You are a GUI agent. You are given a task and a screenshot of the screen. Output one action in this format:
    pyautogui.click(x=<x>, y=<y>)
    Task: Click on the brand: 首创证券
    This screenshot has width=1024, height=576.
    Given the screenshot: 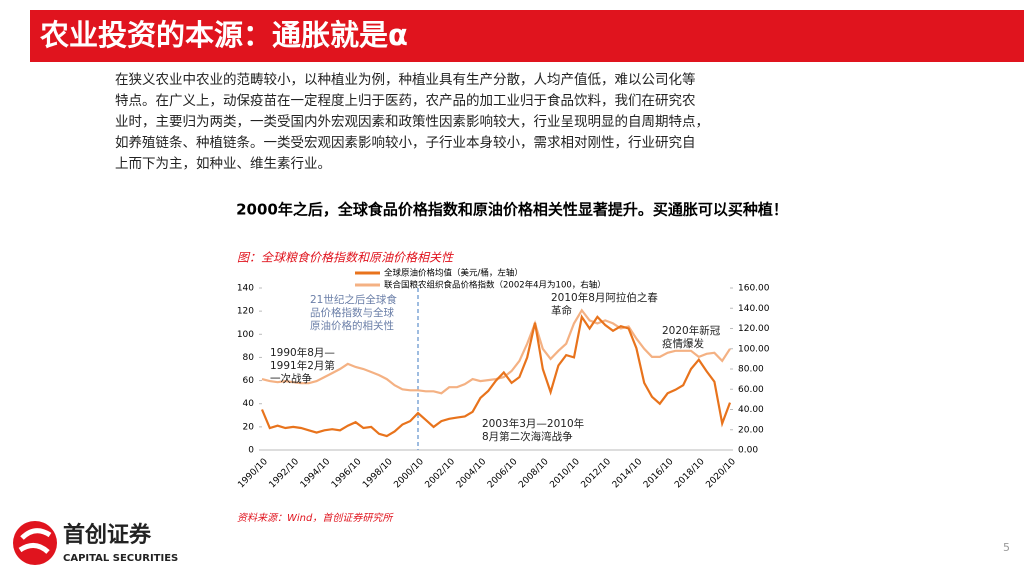 What is the action you would take?
    pyautogui.click(x=107, y=535)
    